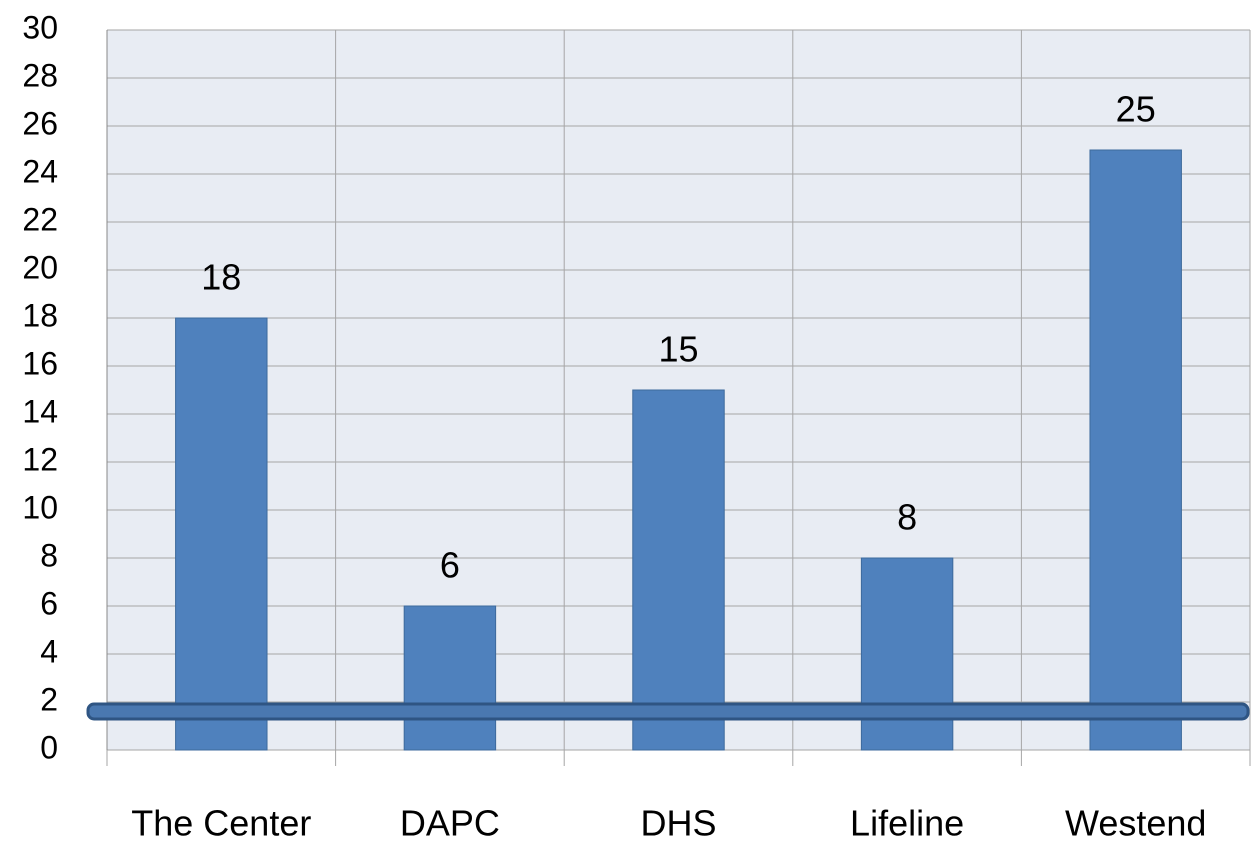 The width and height of the screenshot is (1251, 845). What do you see at coordinates (450, 823) in the screenshot?
I see `x-tick-label: DAPC` at bounding box center [450, 823].